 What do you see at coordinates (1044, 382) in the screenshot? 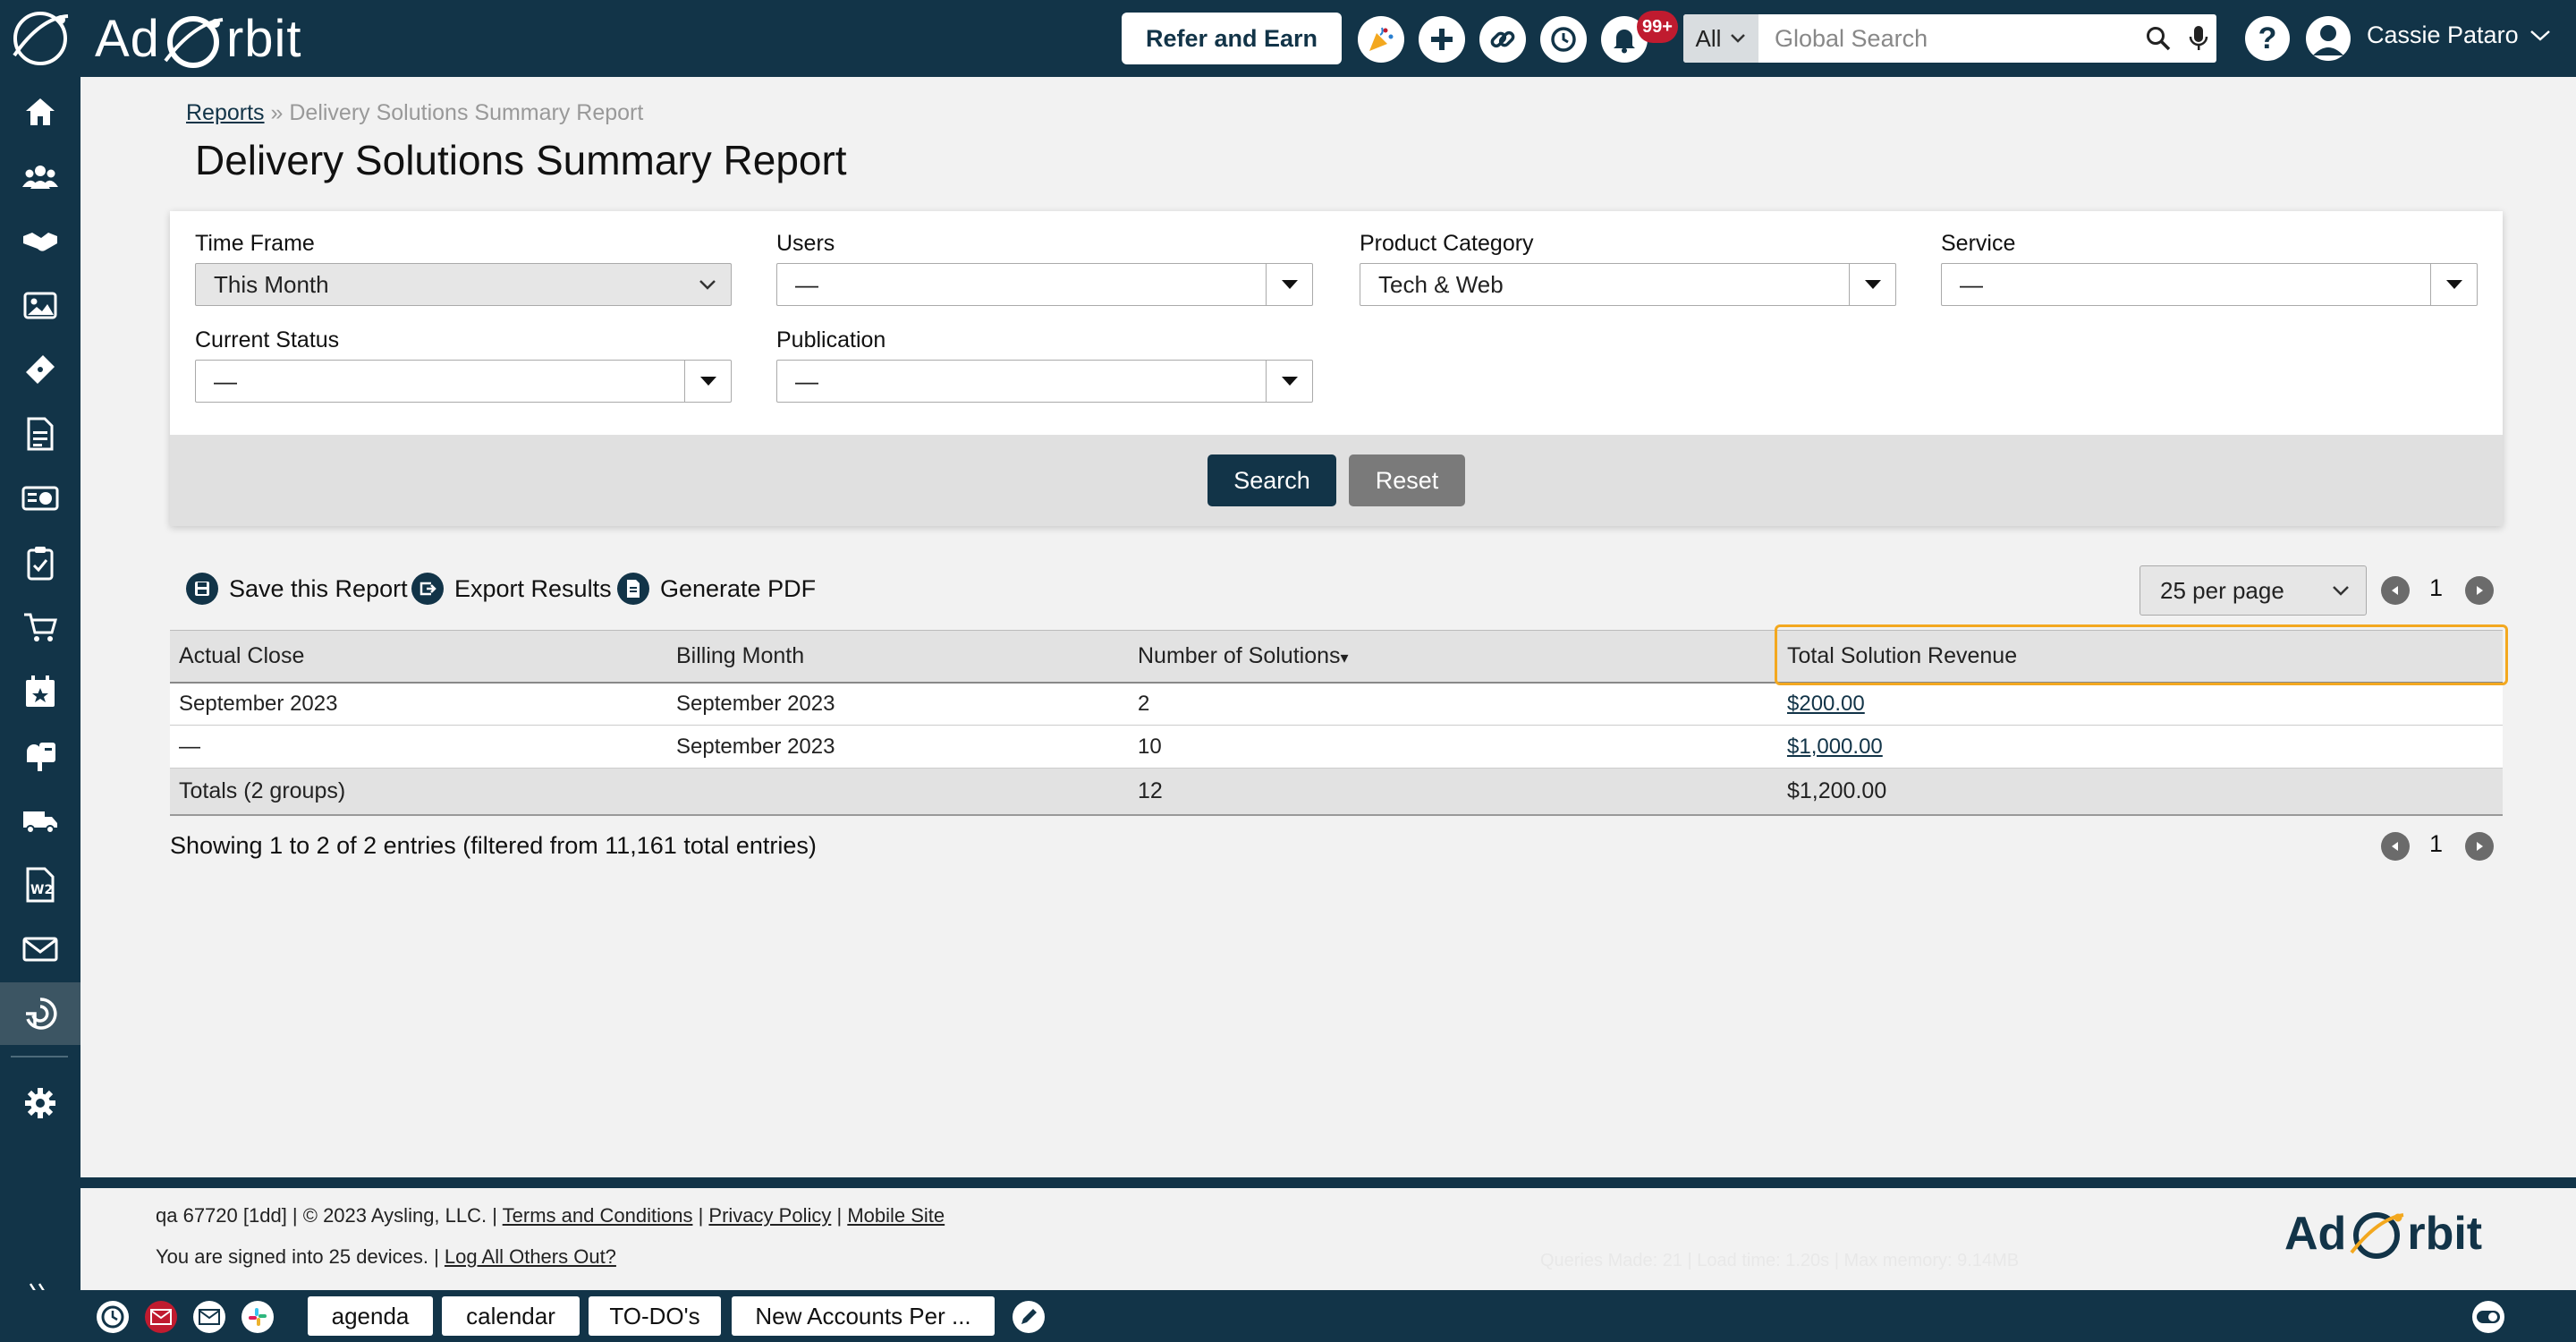
I see `publication-select: —` at bounding box center [1044, 382].